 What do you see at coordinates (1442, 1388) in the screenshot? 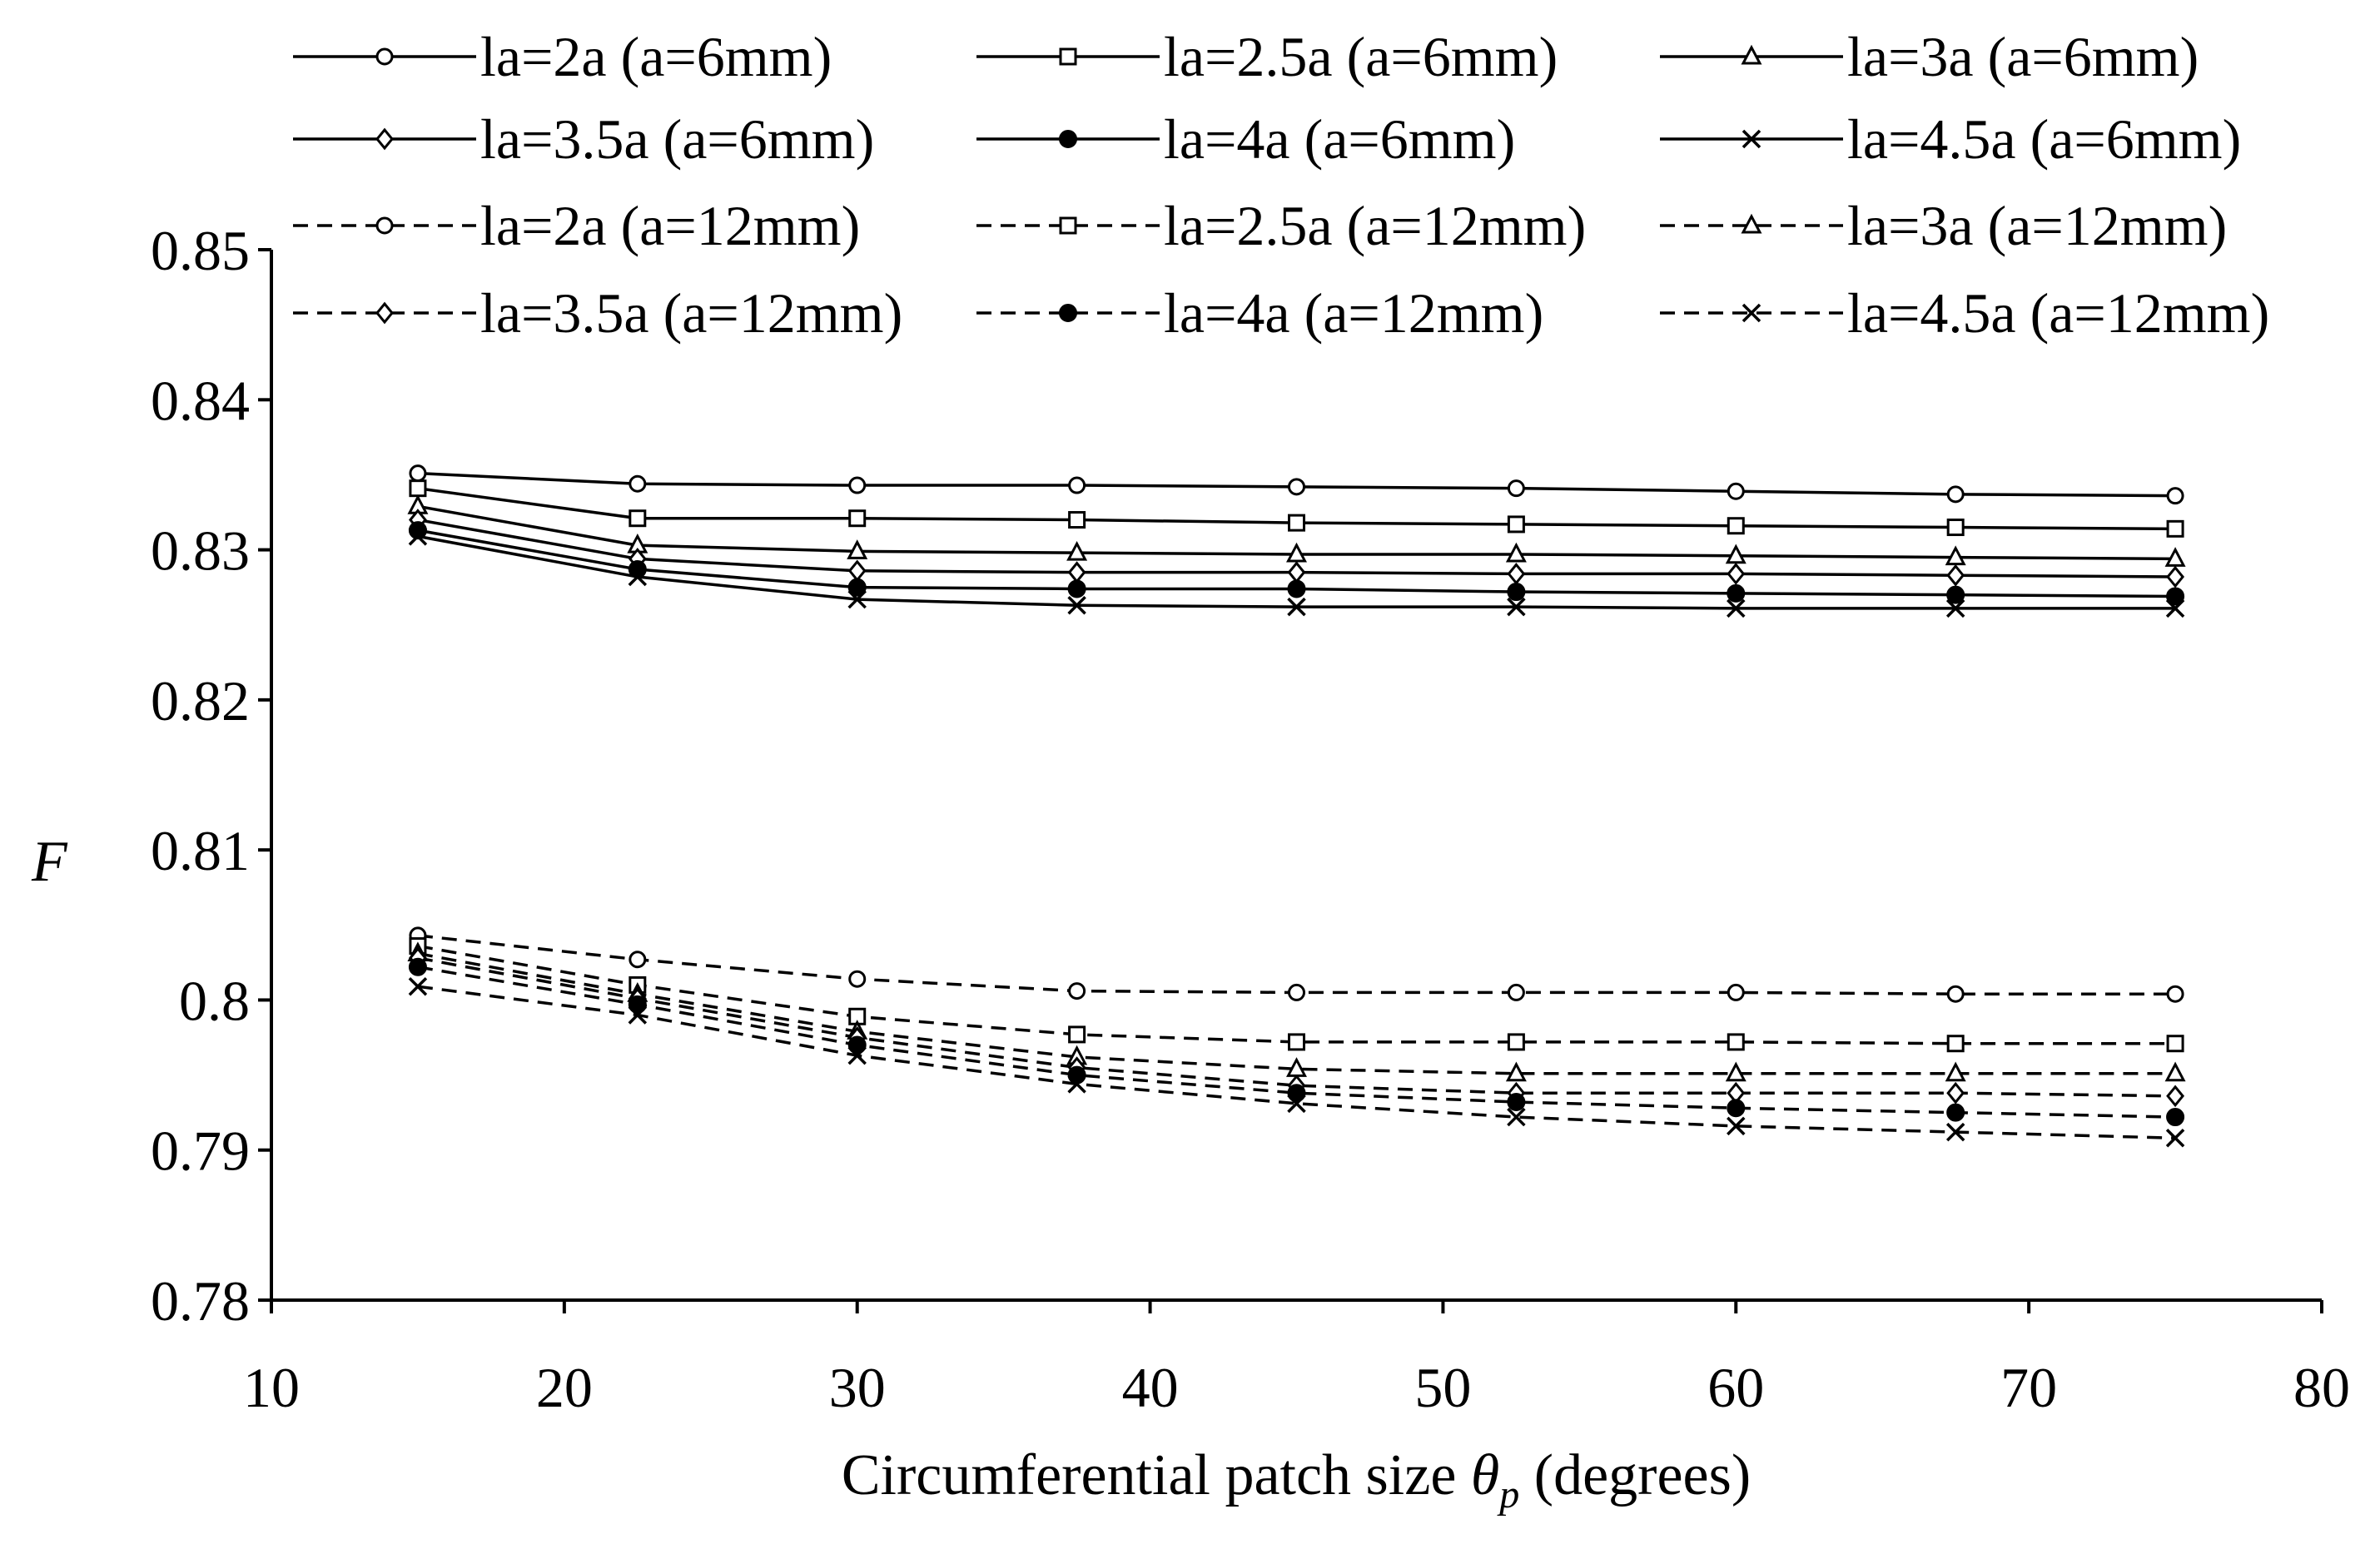
I see `x-tick-label: 50` at bounding box center [1442, 1388].